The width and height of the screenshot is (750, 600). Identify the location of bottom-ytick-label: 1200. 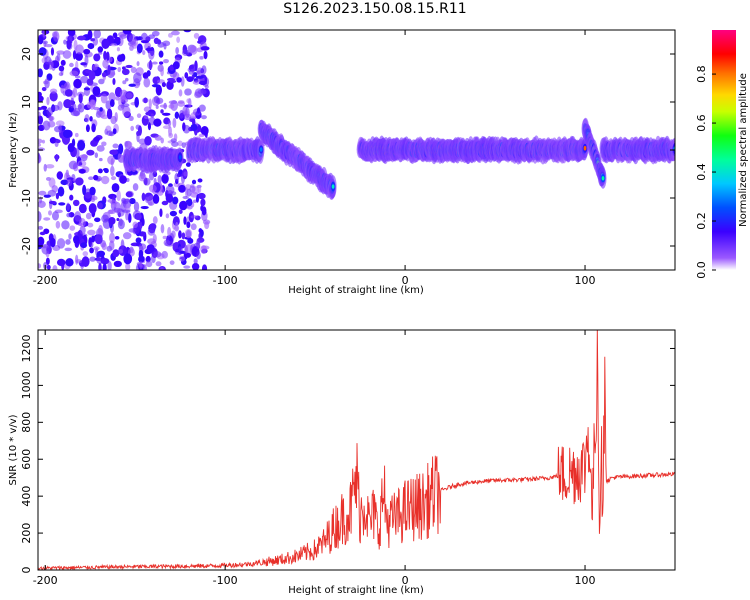
(26, 348).